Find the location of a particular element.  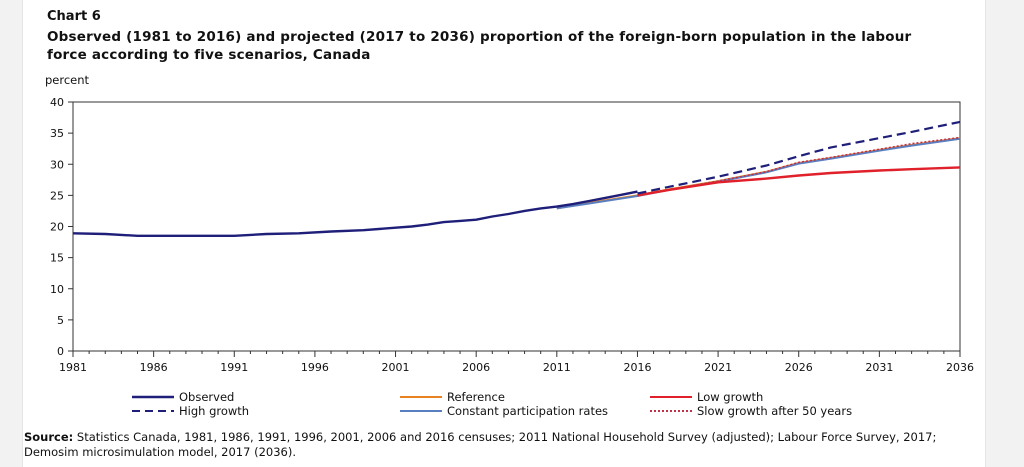

y-axis: 0 5 10 15 20 25 30 35 40 is located at coordinates (61, 227).